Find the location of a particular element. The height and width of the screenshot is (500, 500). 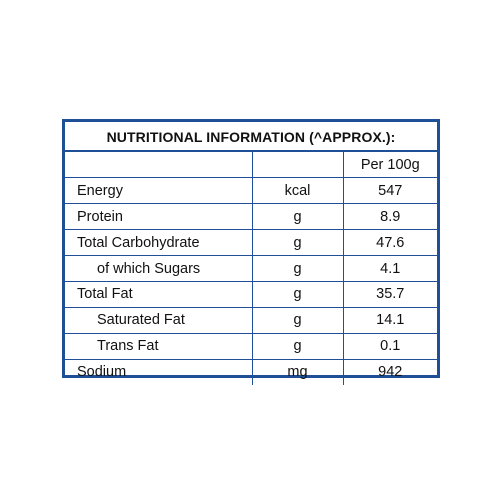

nutrient-value: 547 is located at coordinates (389, 191).